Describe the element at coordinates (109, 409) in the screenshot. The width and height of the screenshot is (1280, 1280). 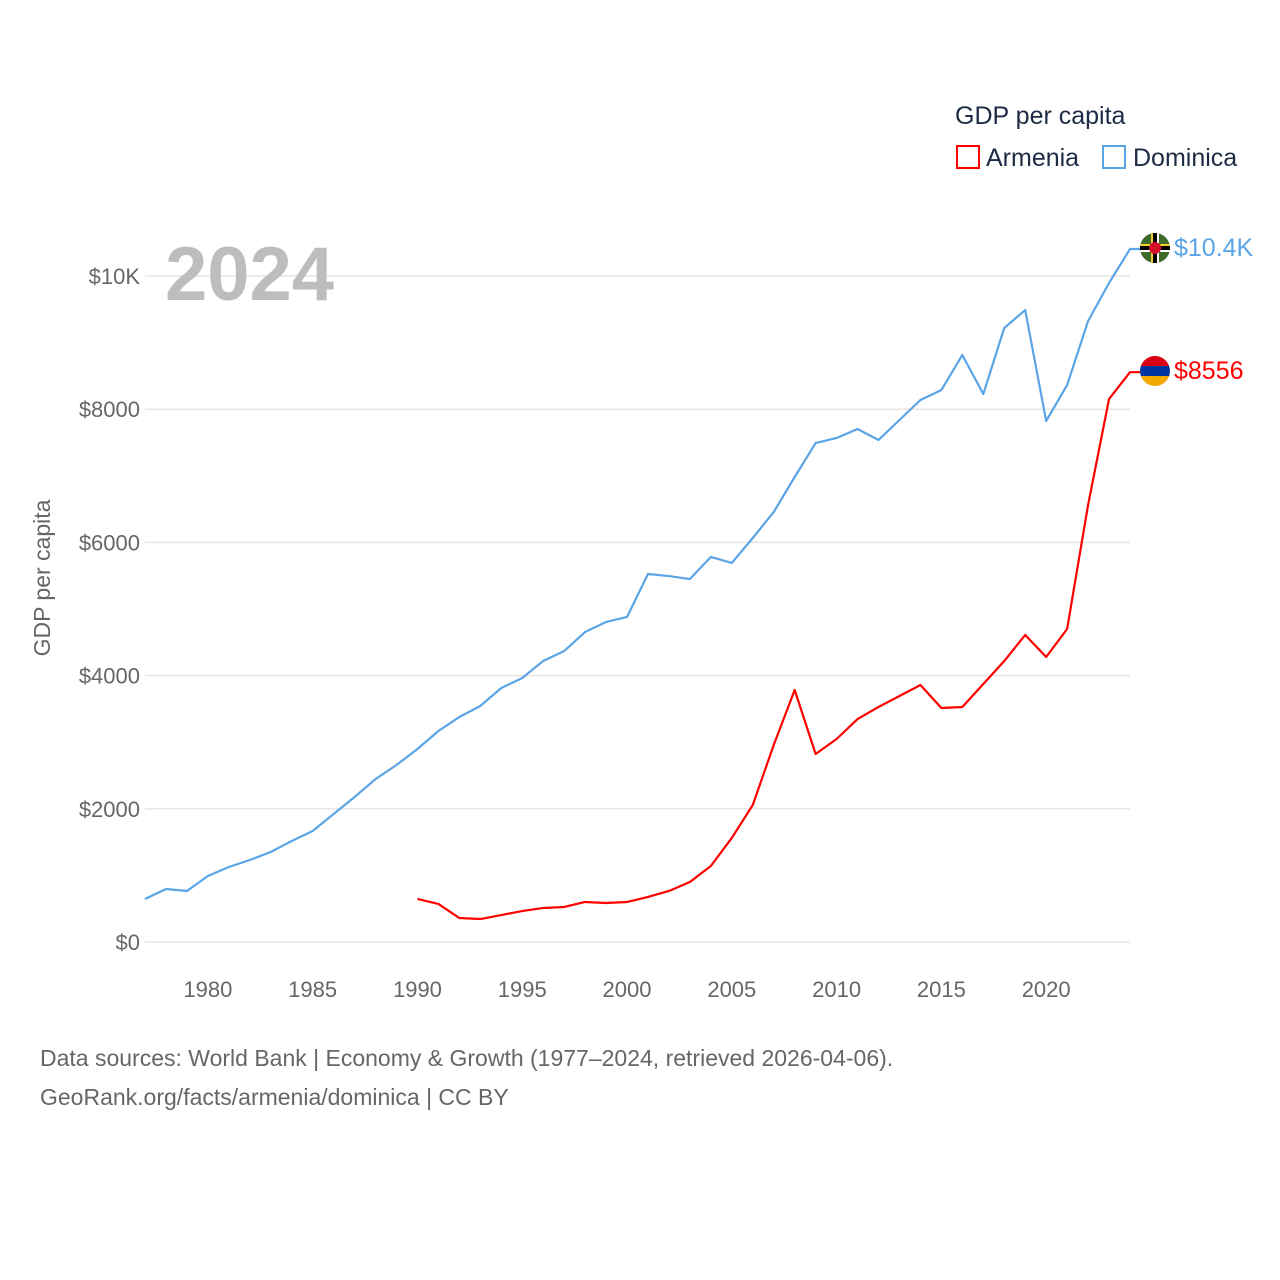
I see `y-tick-label: $8000` at that location.